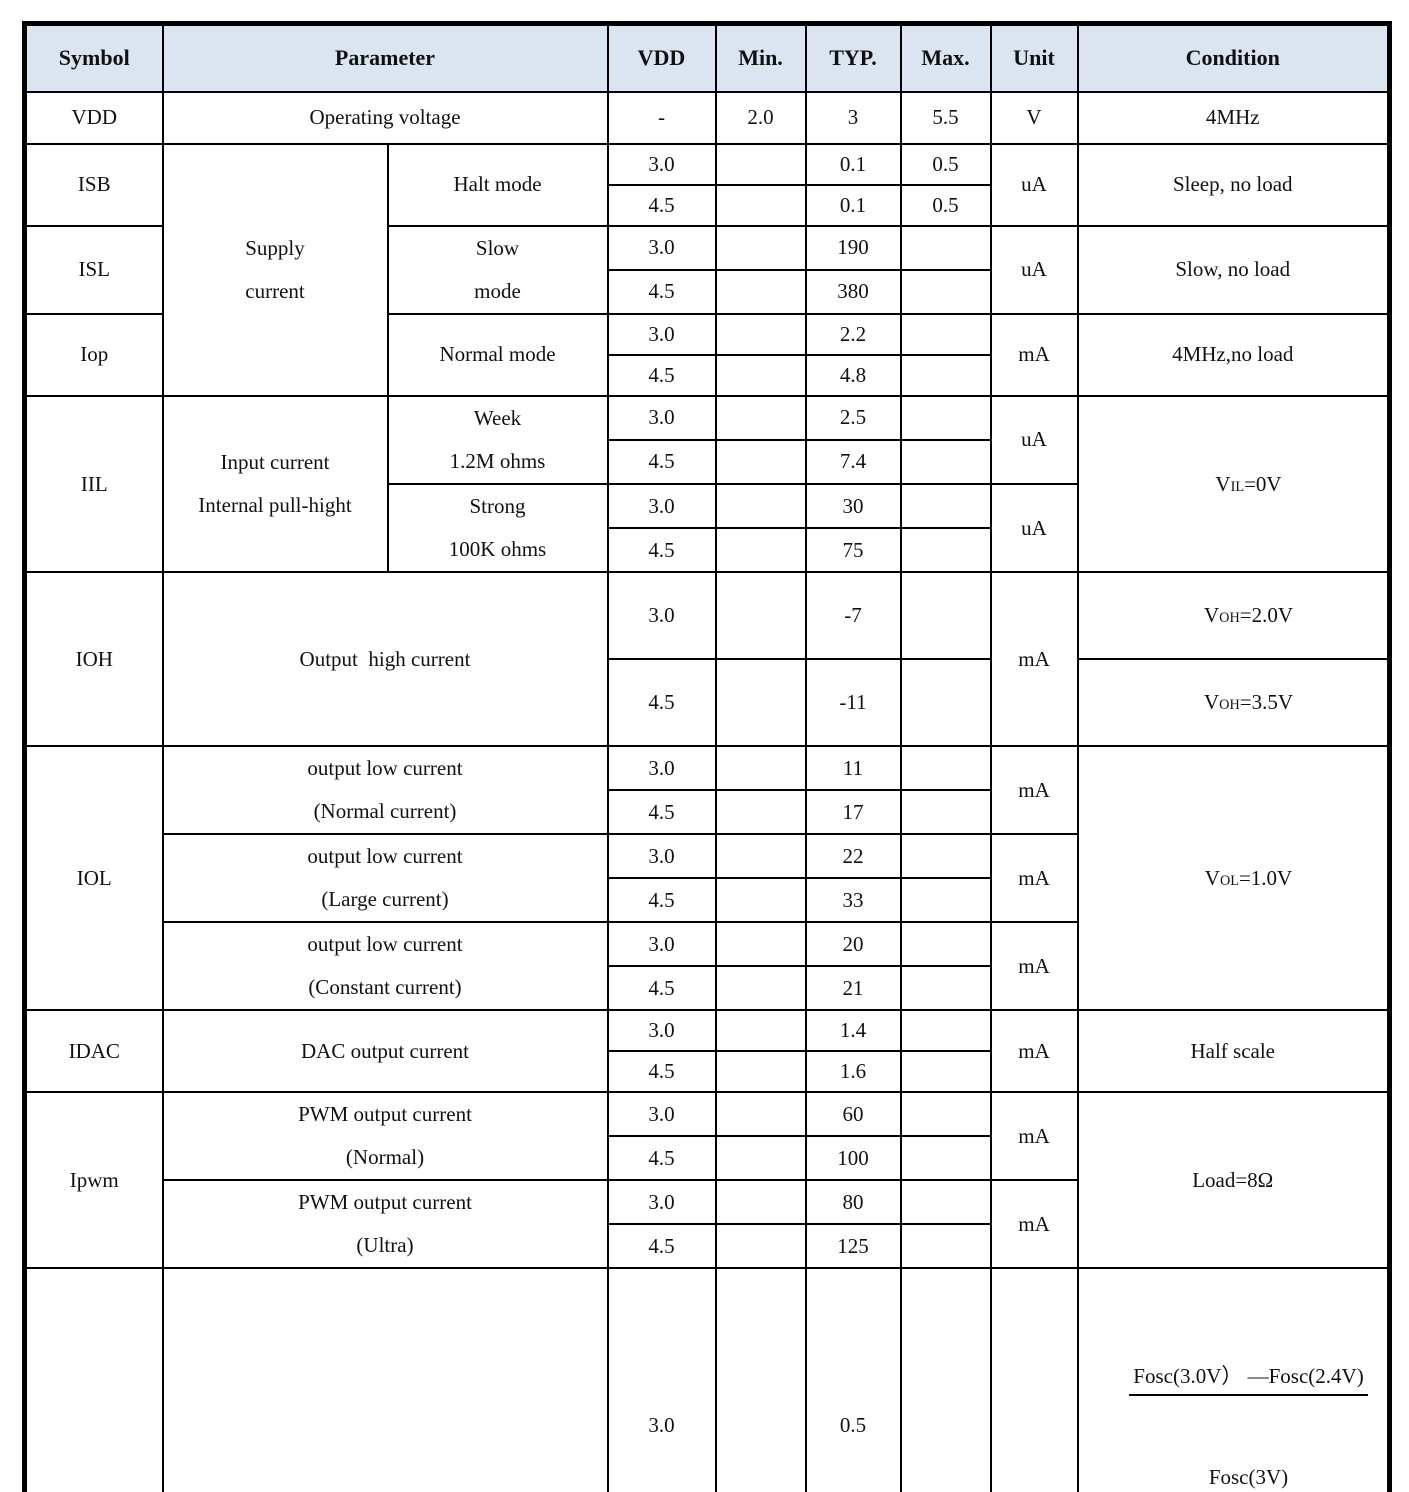  What do you see at coordinates (707, 811) in the screenshot?
I see `table-row: 4.5 17` at bounding box center [707, 811].